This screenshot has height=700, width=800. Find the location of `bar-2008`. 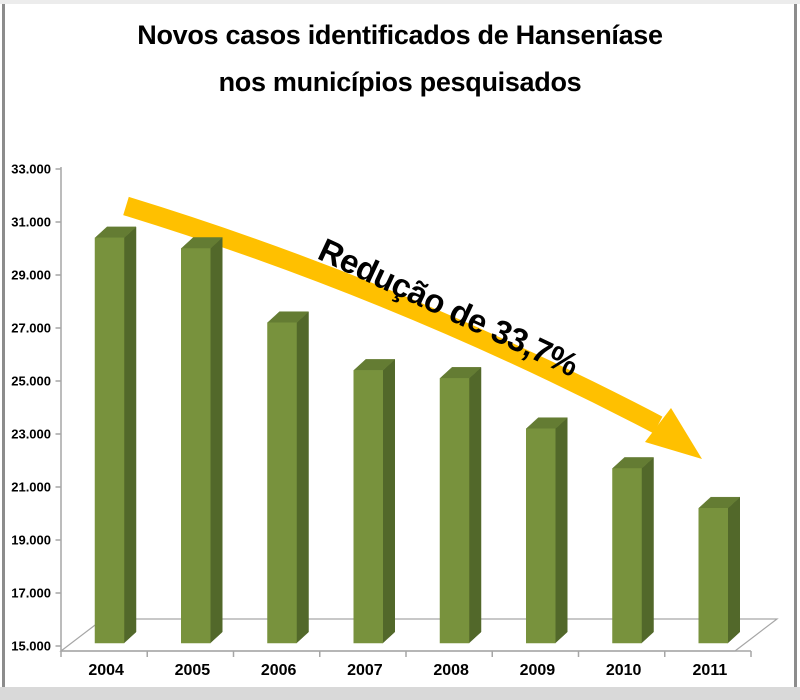

bar-2008 is located at coordinates (460, 505).